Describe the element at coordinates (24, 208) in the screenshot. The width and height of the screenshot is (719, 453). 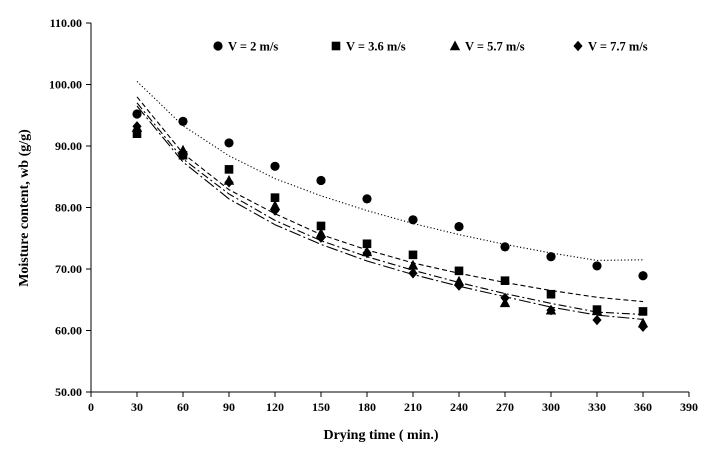
I see `y-axis-title: Moisture content, wb (g/g)` at that location.